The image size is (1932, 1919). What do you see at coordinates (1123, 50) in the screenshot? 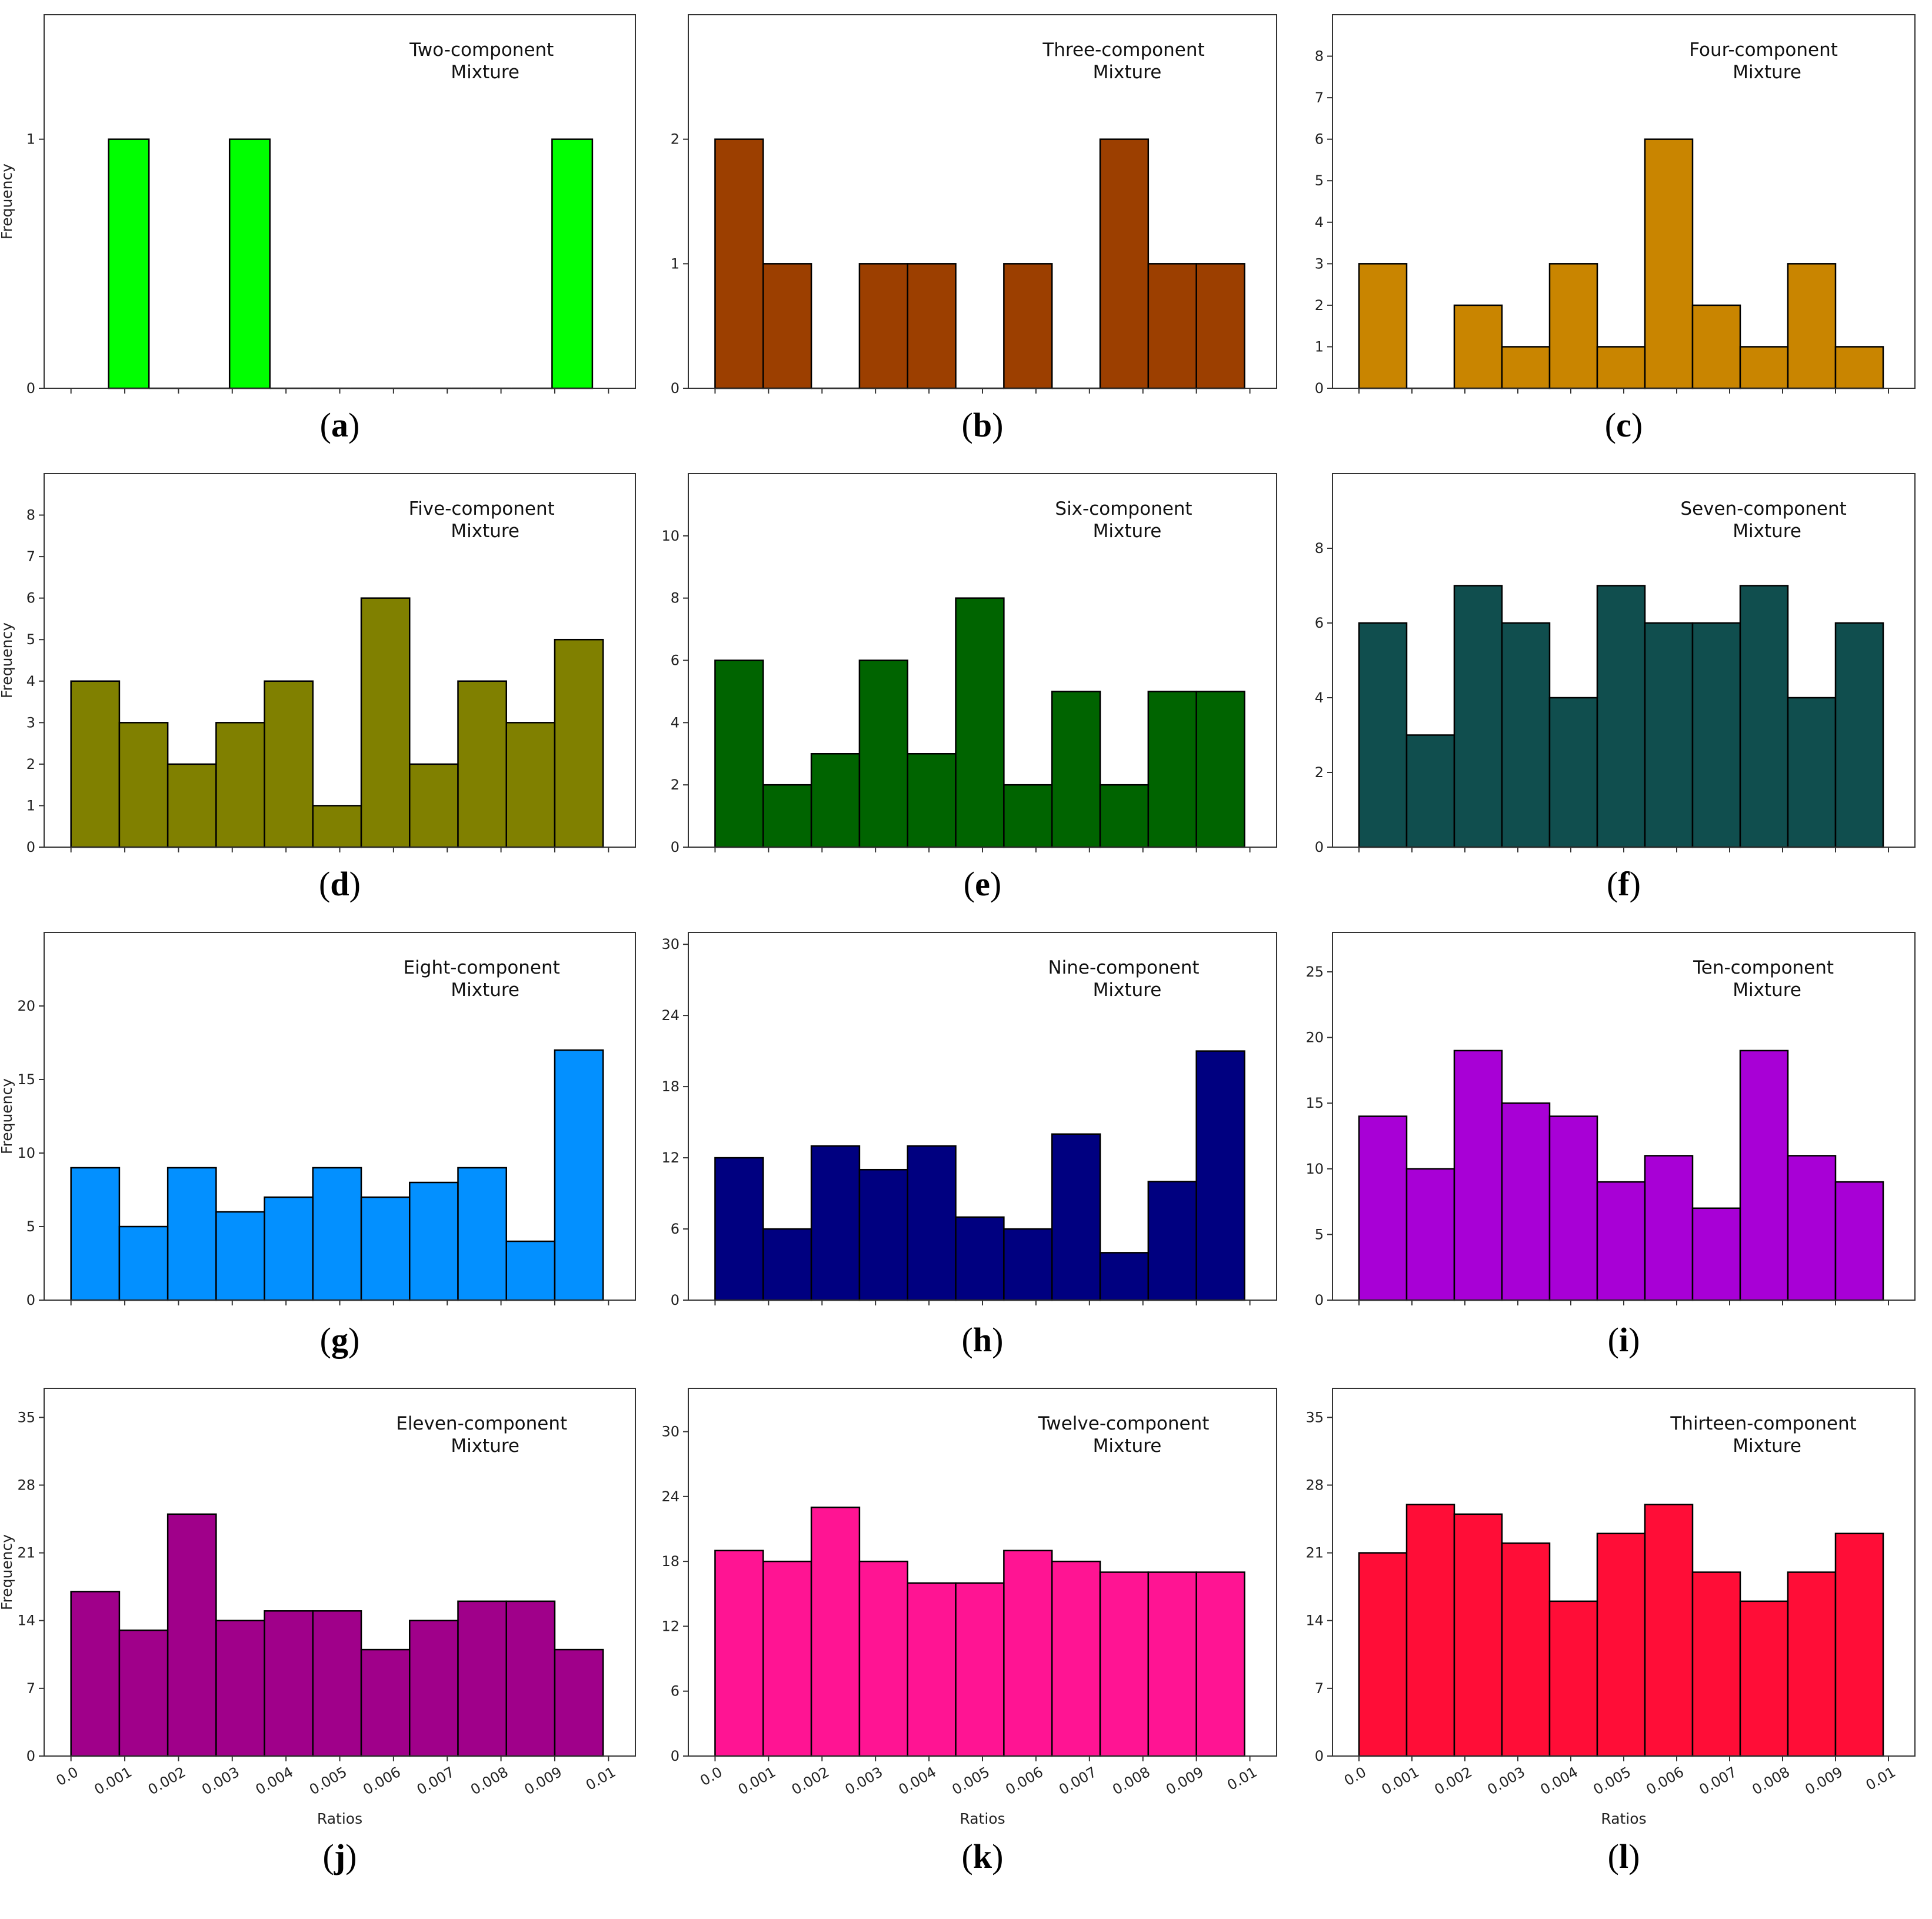
I see `chart-title-line1: Three-component` at bounding box center [1123, 50].